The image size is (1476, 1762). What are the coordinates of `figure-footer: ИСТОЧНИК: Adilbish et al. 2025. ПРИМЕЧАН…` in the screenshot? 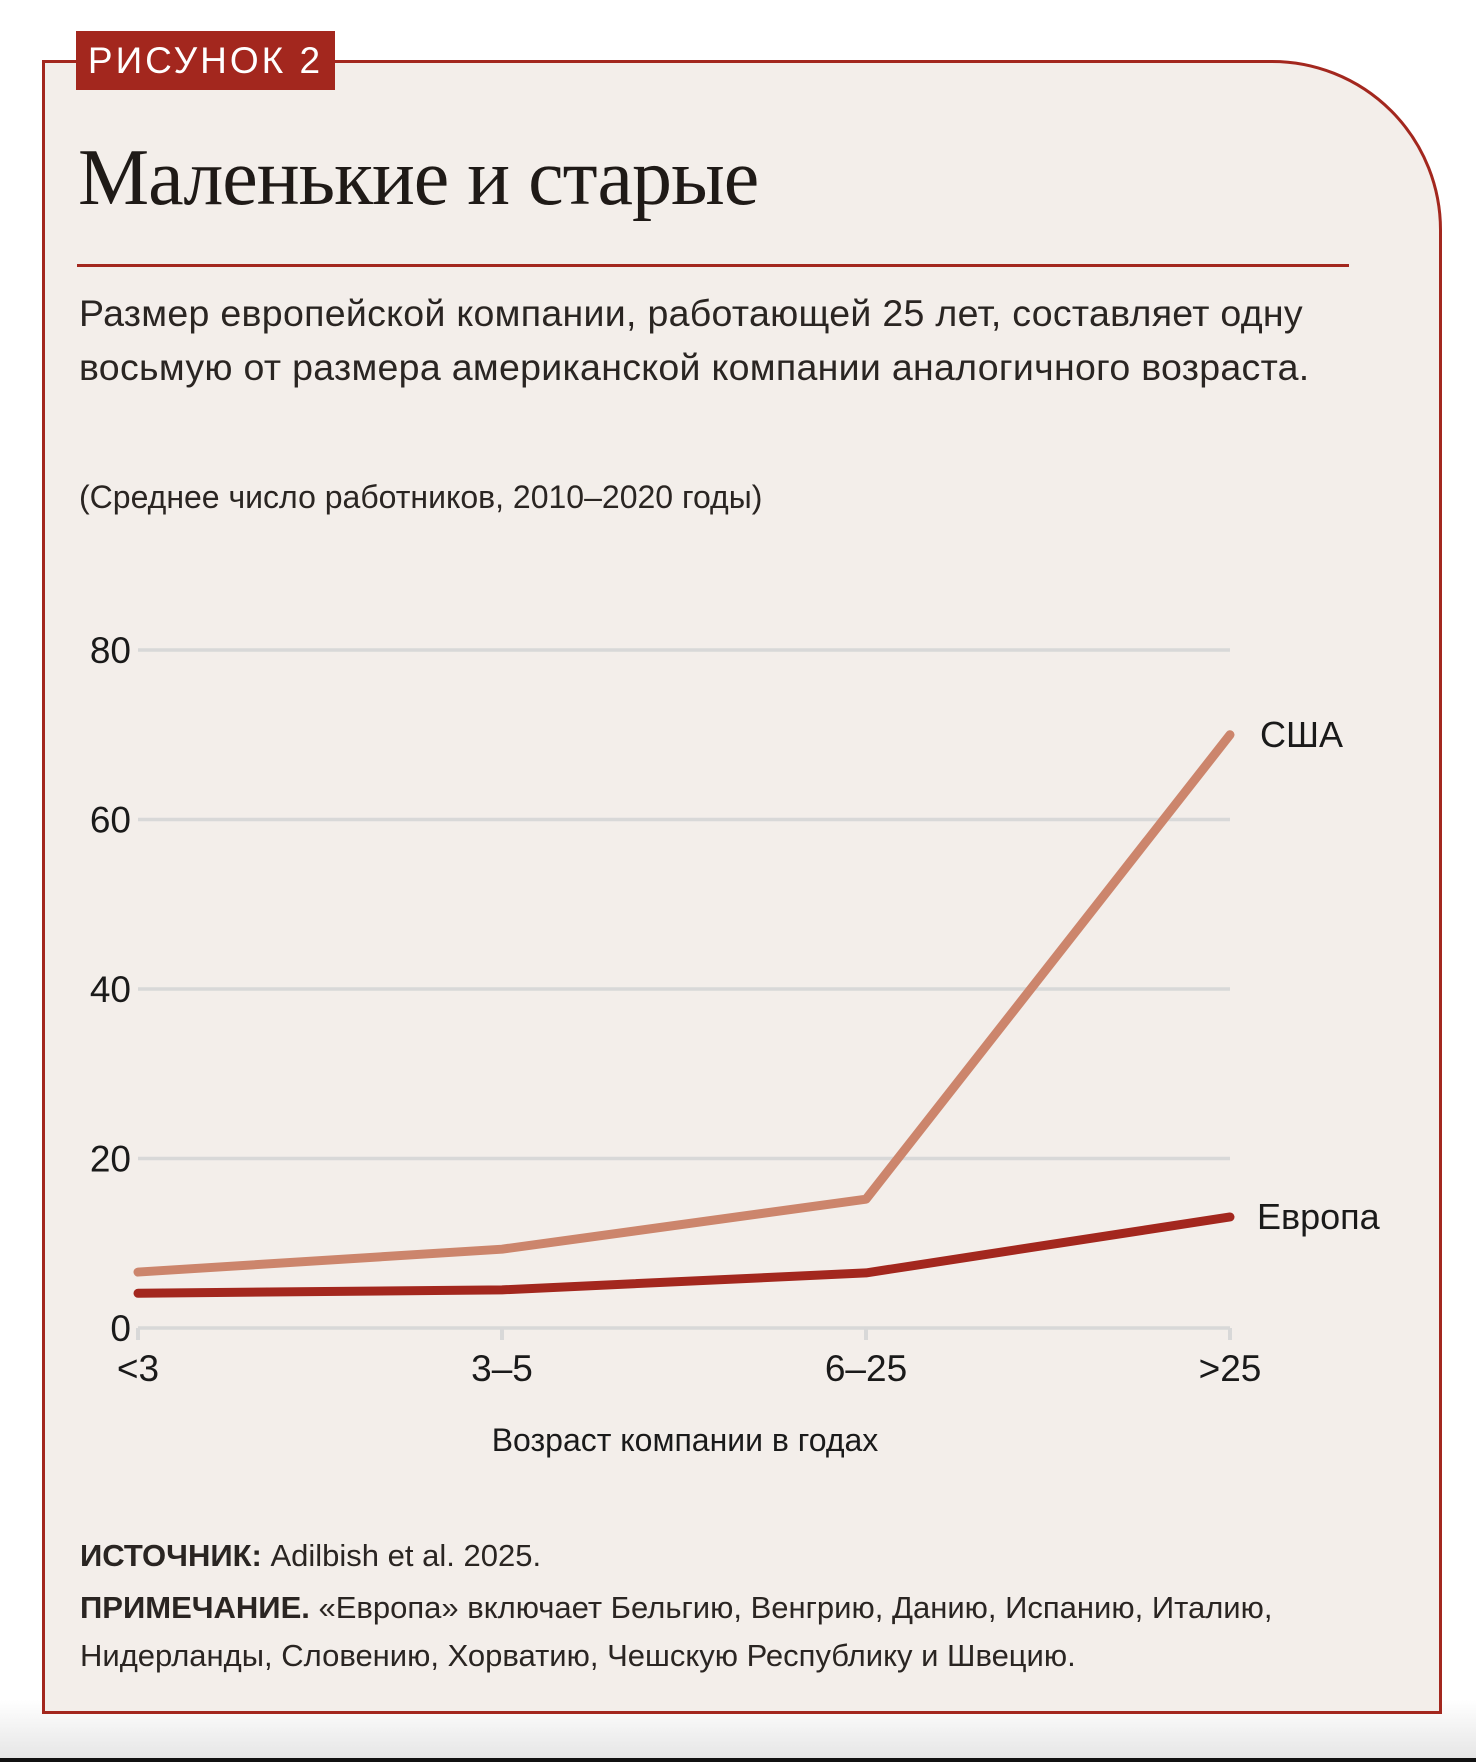 It's located at (750, 1606).